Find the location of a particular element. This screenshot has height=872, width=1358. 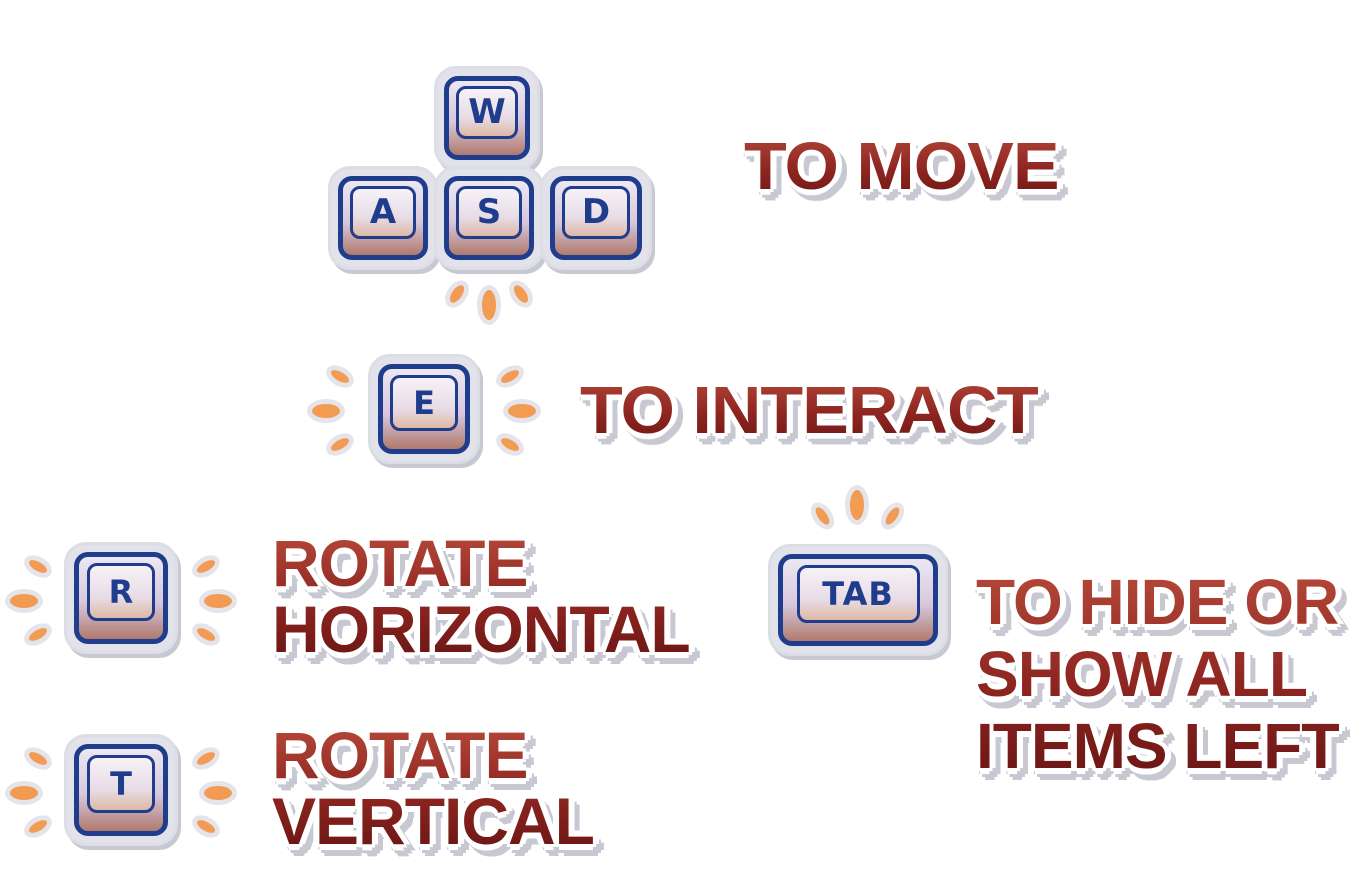

key-t: T is located at coordinates (121, 790).